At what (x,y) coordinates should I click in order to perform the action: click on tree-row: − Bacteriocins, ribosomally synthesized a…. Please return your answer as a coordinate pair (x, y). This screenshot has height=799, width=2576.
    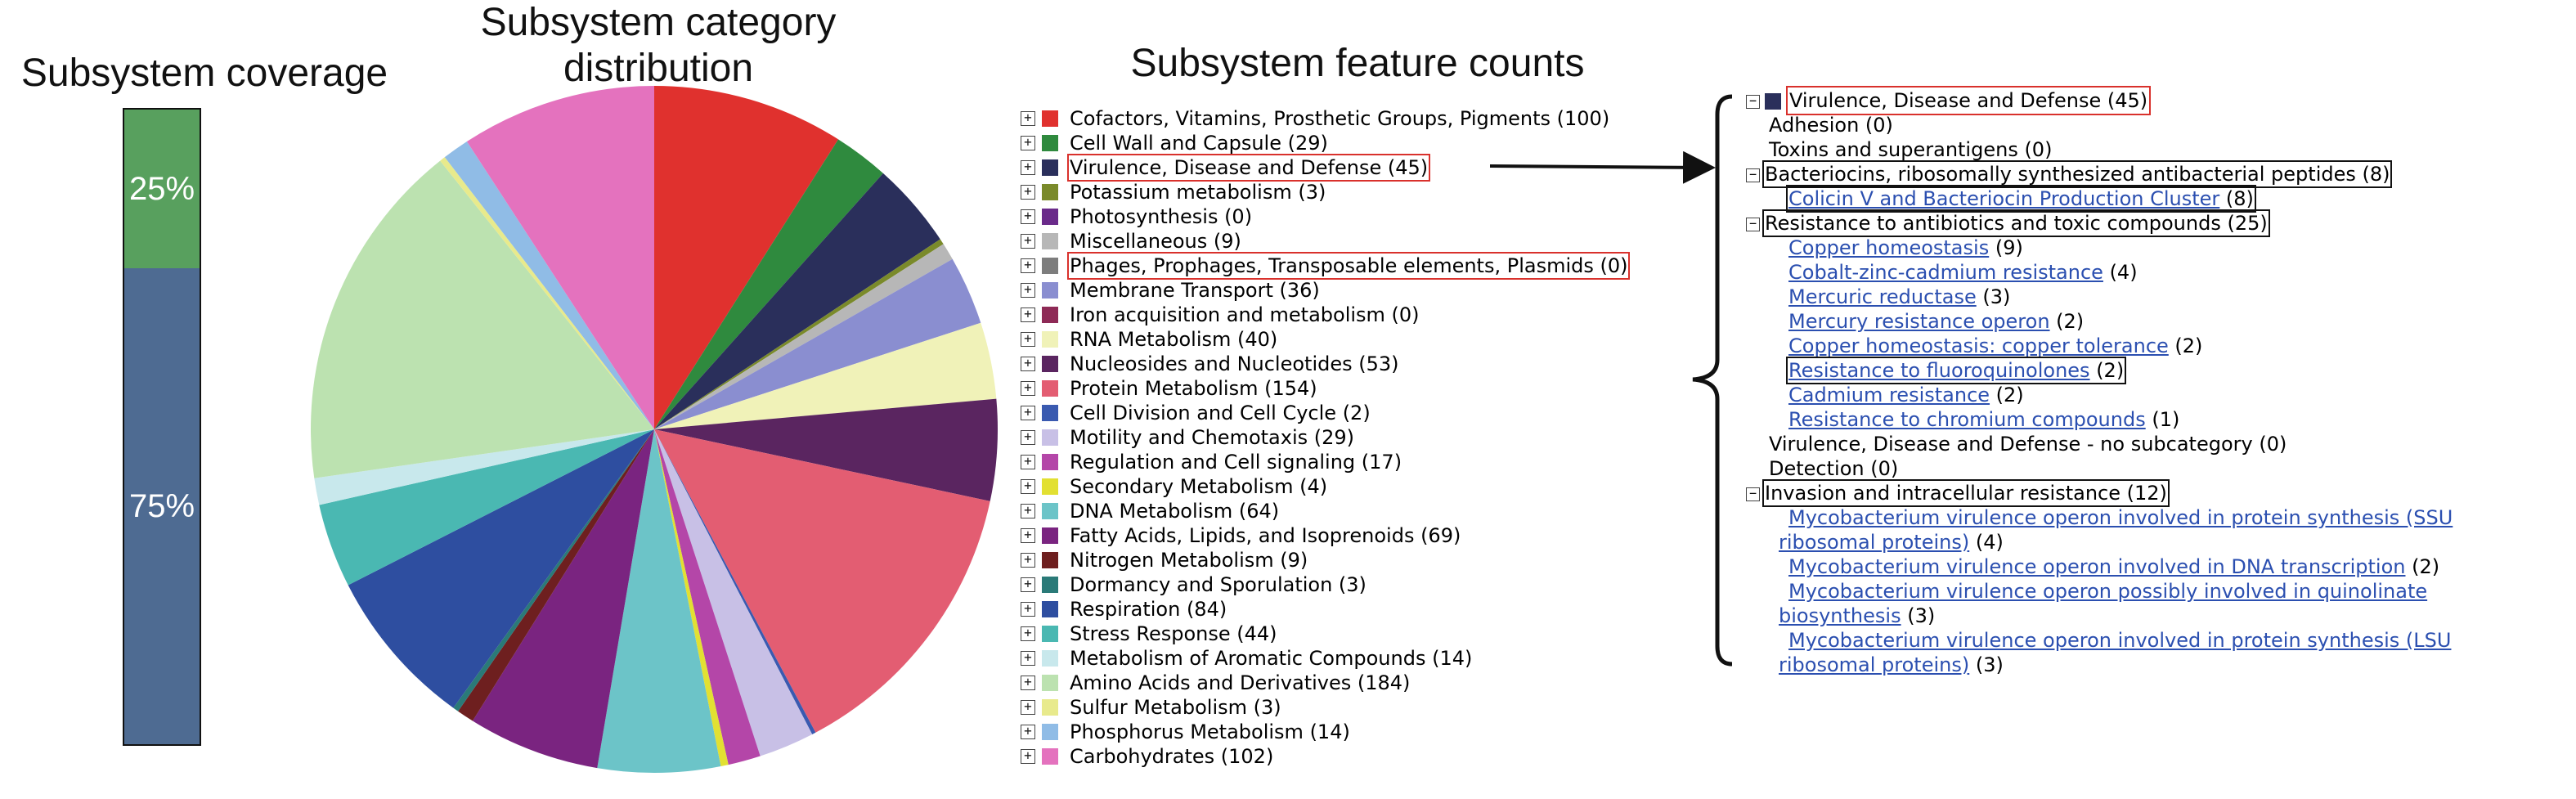
    Looking at the image, I should click on (2159, 174).